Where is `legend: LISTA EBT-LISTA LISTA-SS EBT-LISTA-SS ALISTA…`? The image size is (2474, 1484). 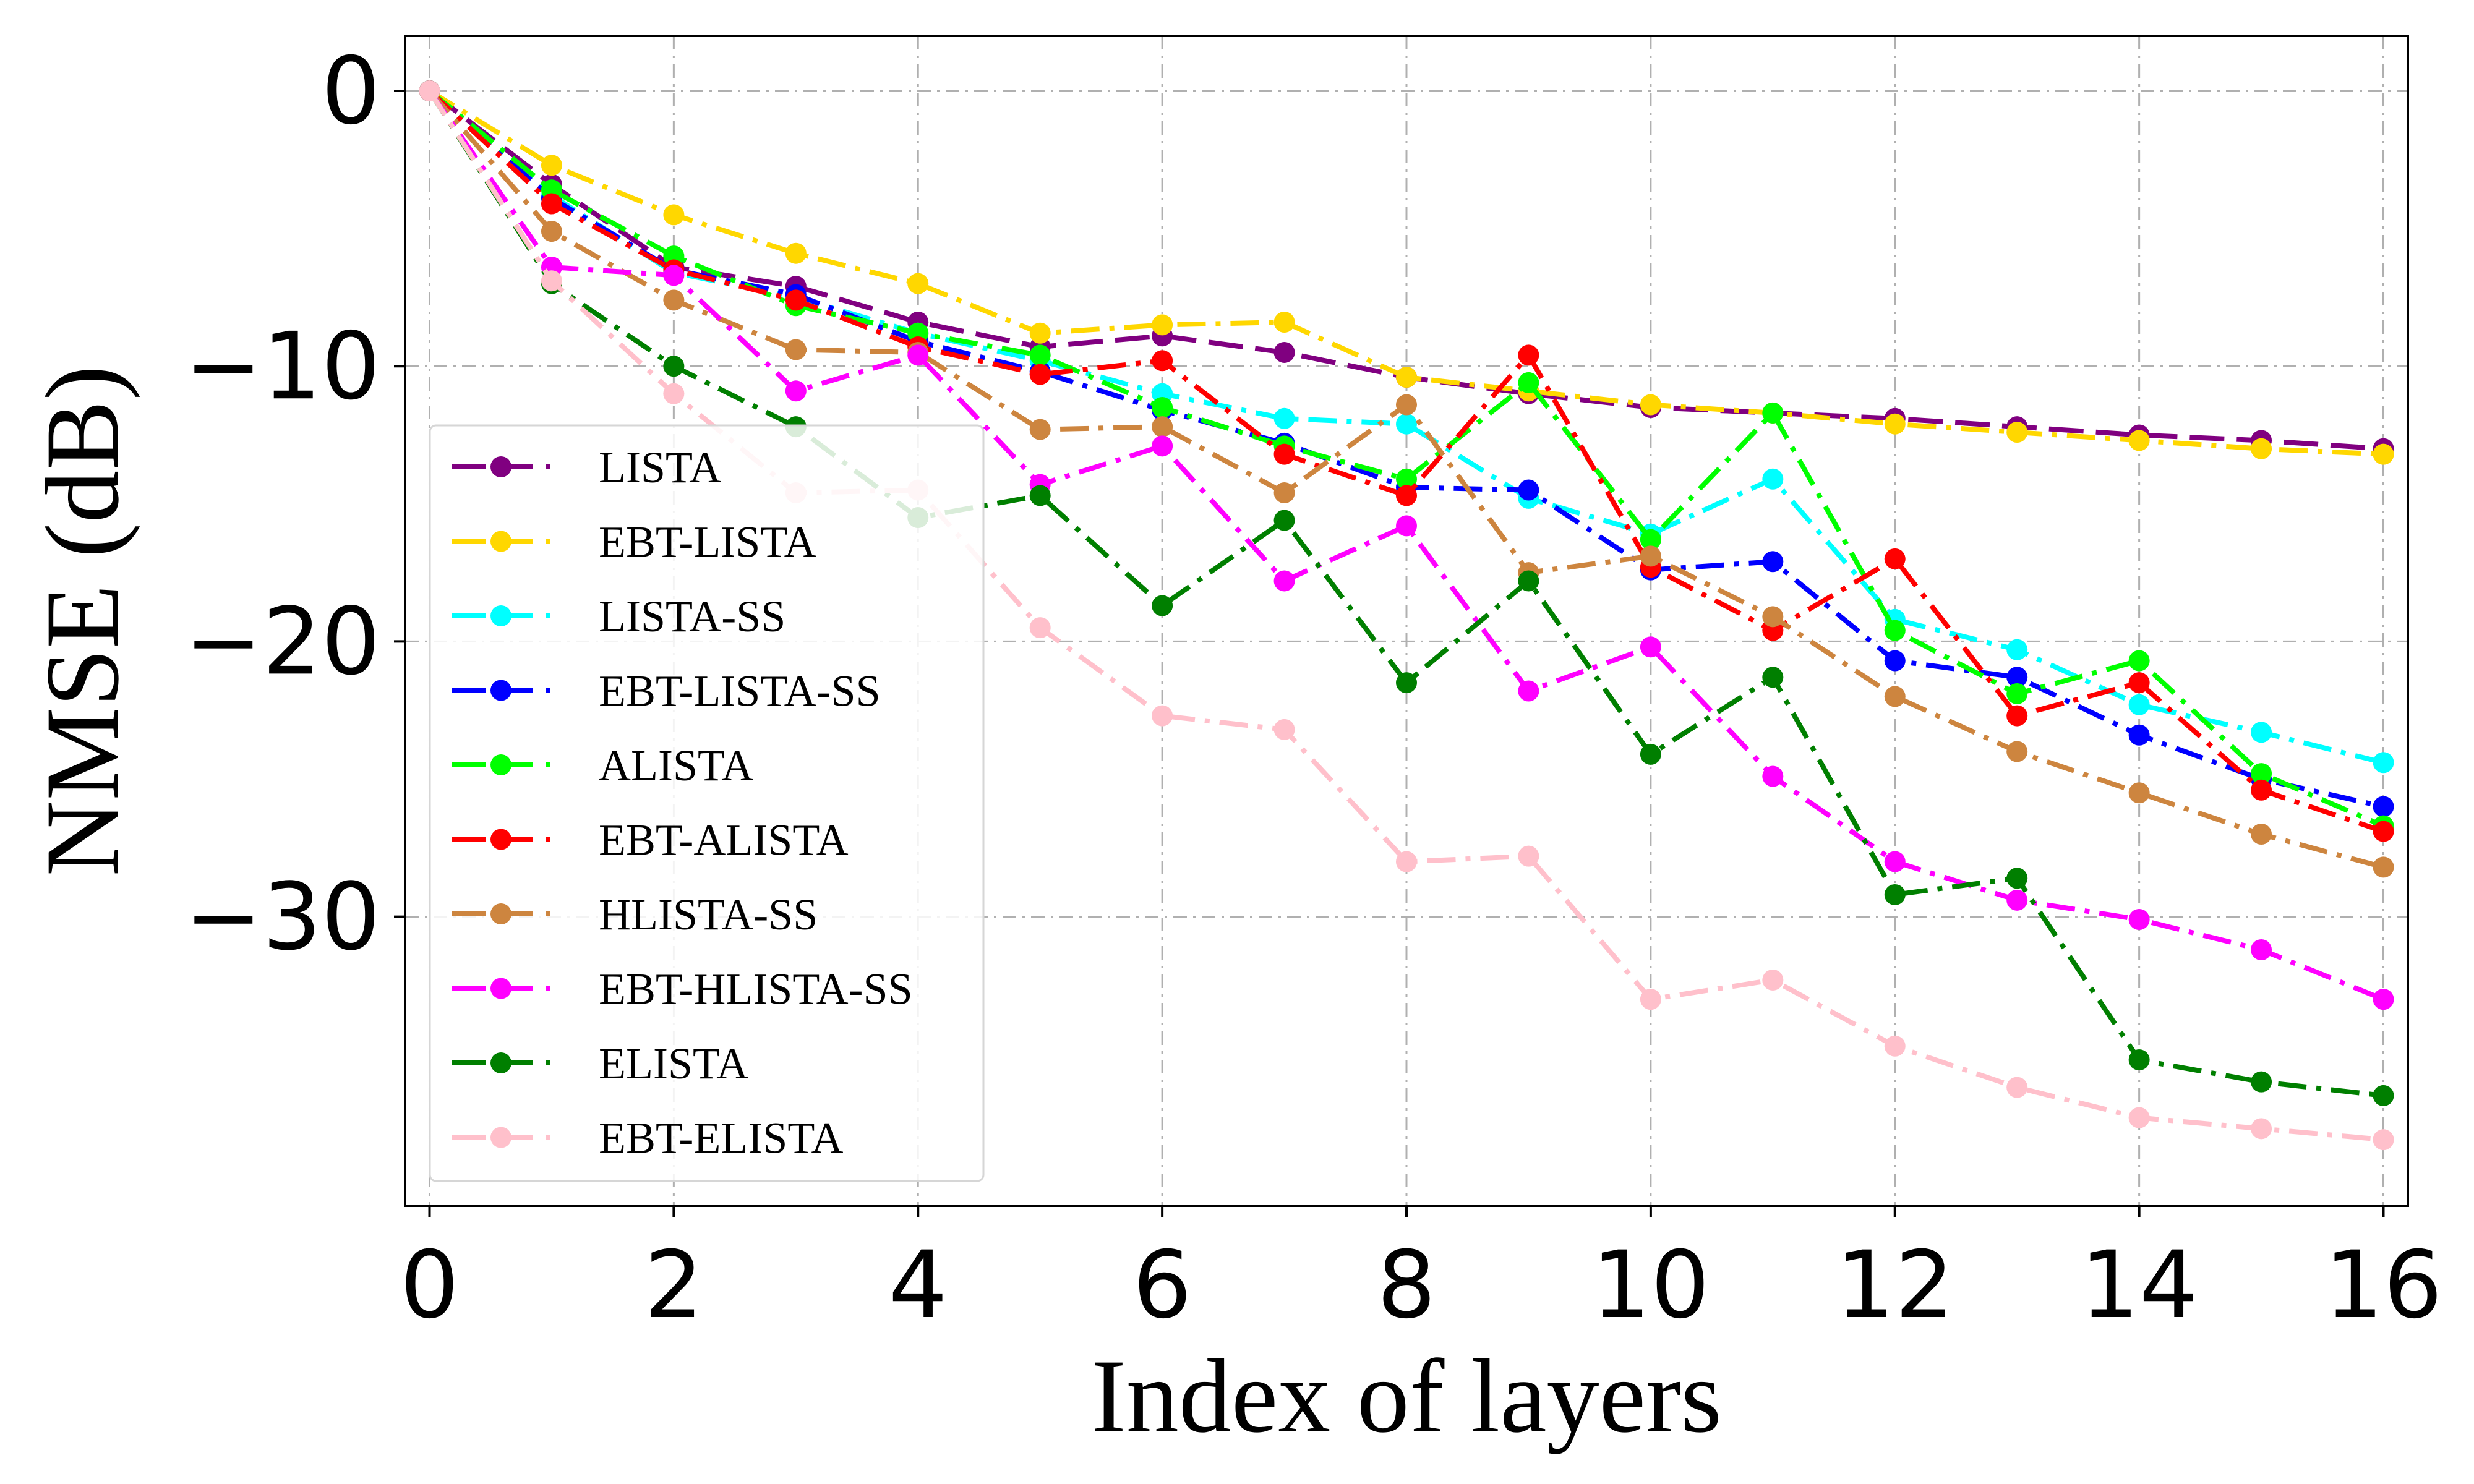
legend: LISTA EBT-LISTA LISTA-SS EBT-LISTA-SS ALISTA… is located at coordinates (707, 803).